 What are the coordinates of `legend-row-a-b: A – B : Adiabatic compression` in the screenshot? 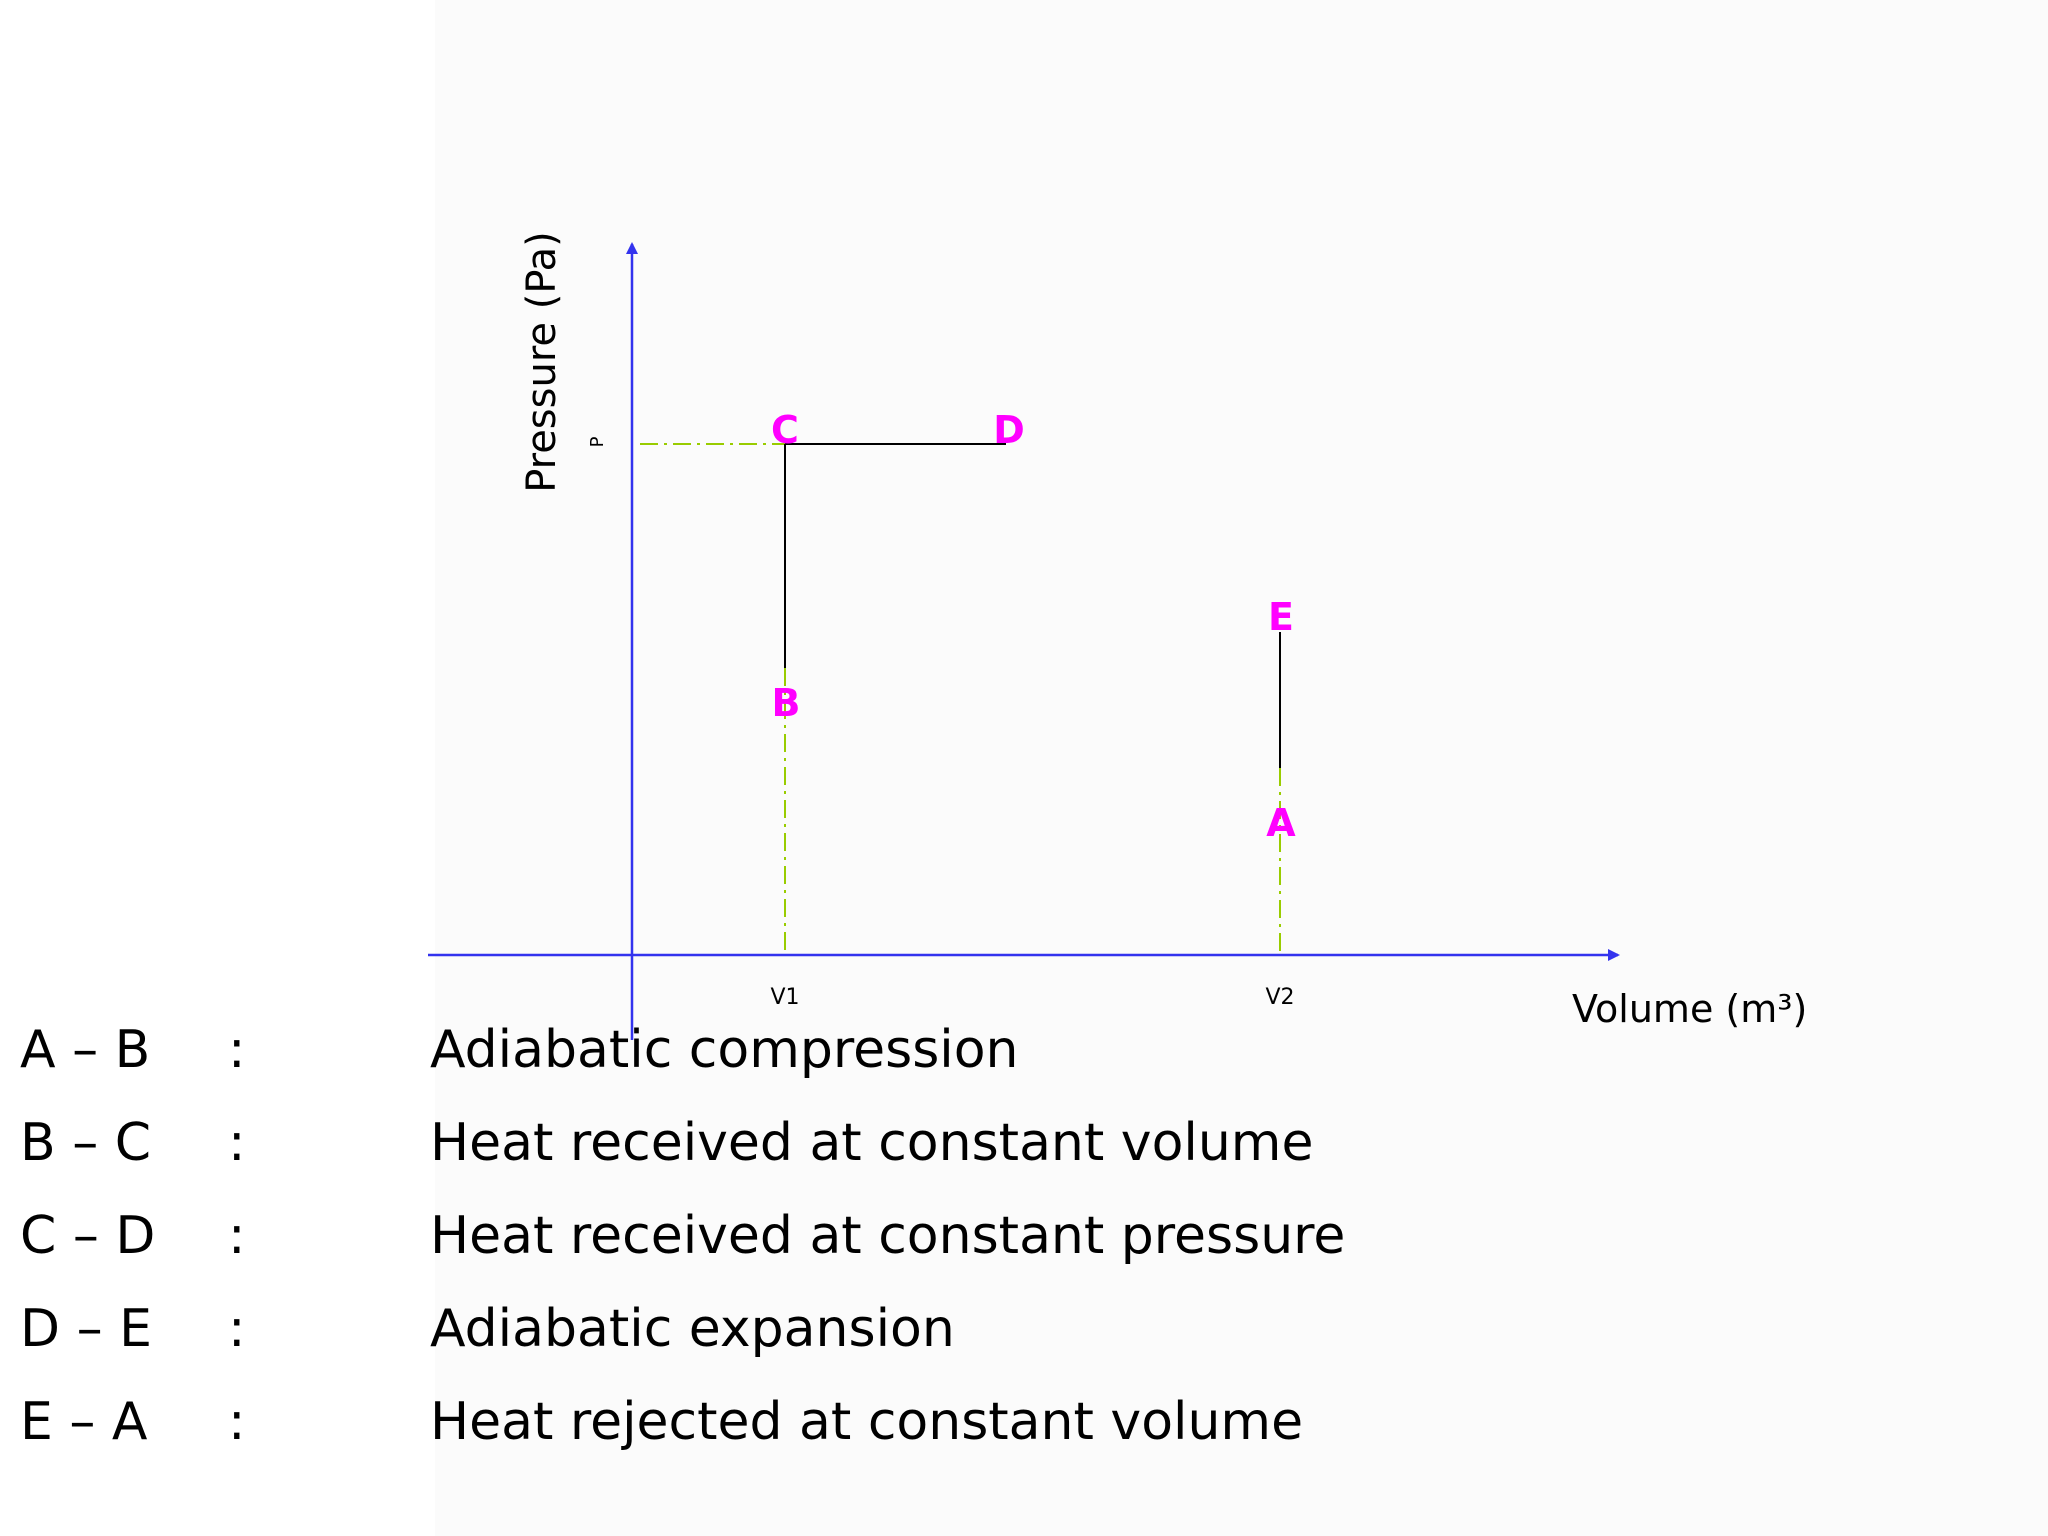 It's located at (750, 1050).